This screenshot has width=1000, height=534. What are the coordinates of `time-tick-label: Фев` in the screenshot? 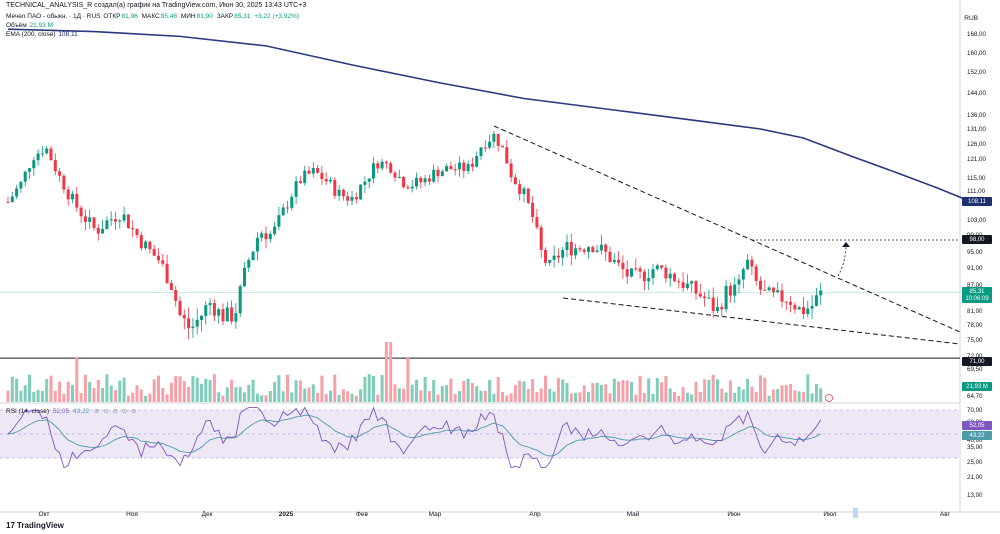 It's located at (362, 514).